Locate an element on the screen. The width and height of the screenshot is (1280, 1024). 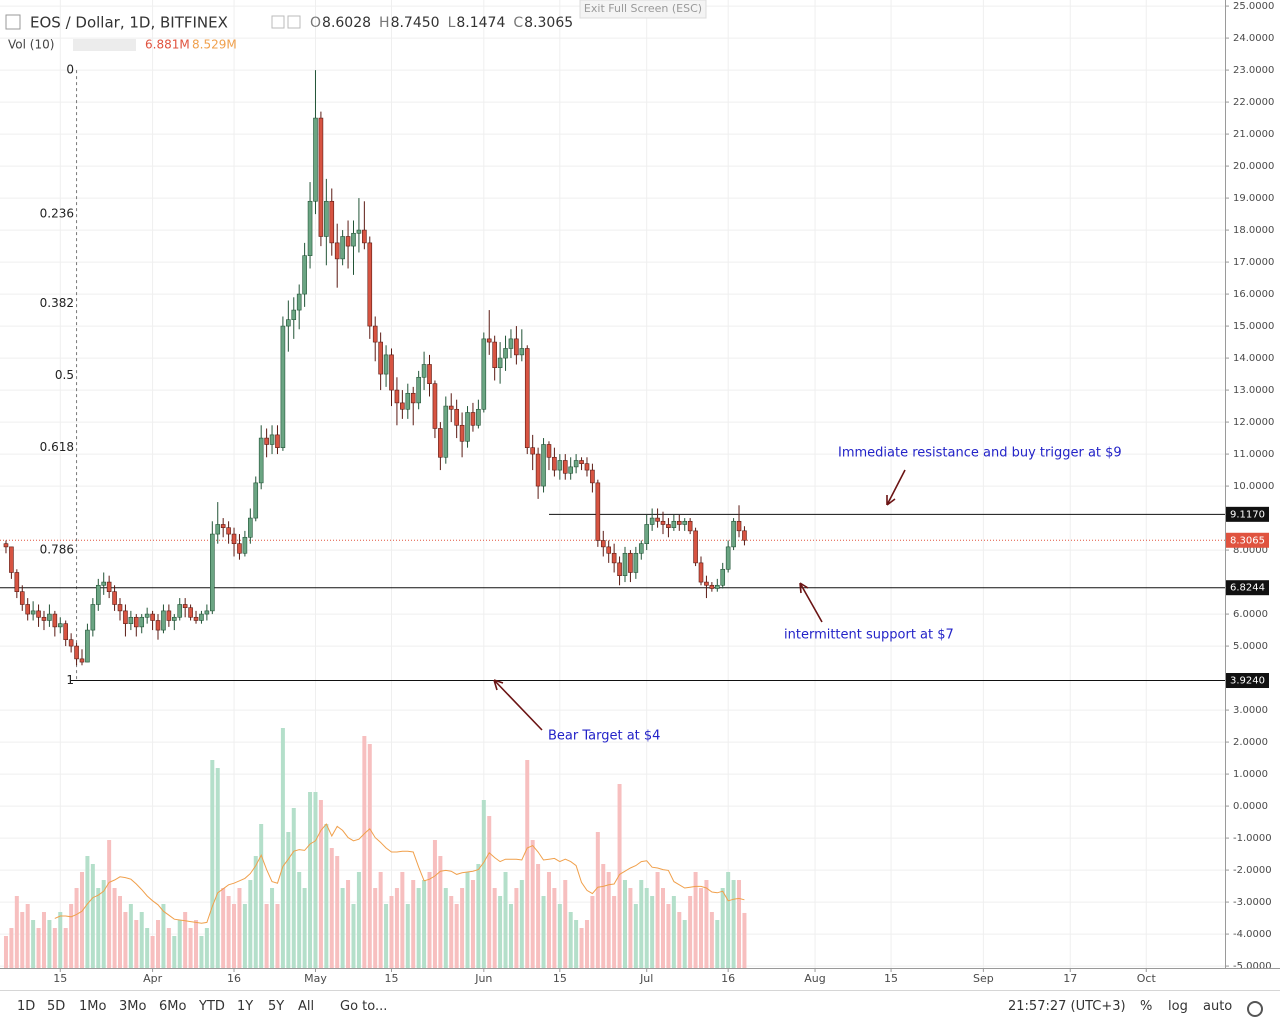
exit-button-label: Exit Full Screen (ESC) is located at coordinates (643, 8).